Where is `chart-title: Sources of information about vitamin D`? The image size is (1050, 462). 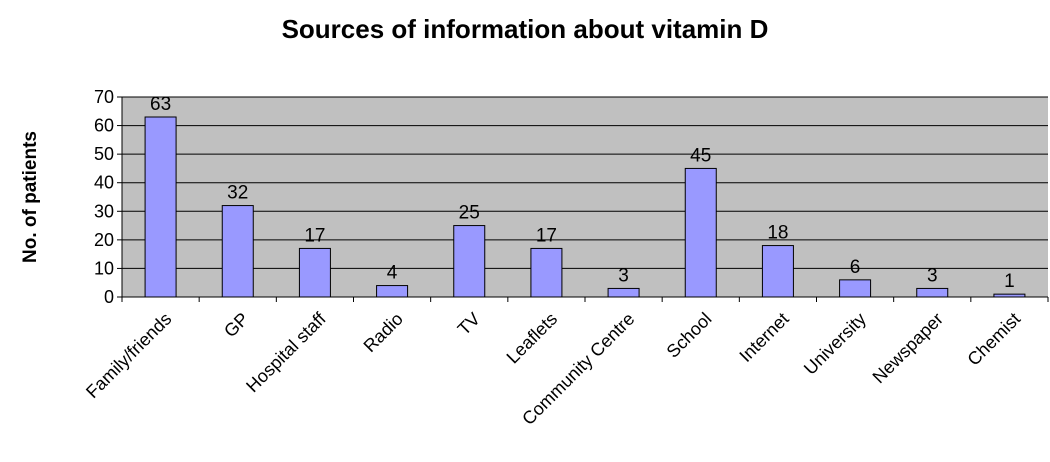 chart-title: Sources of information about vitamin D is located at coordinates (525, 29).